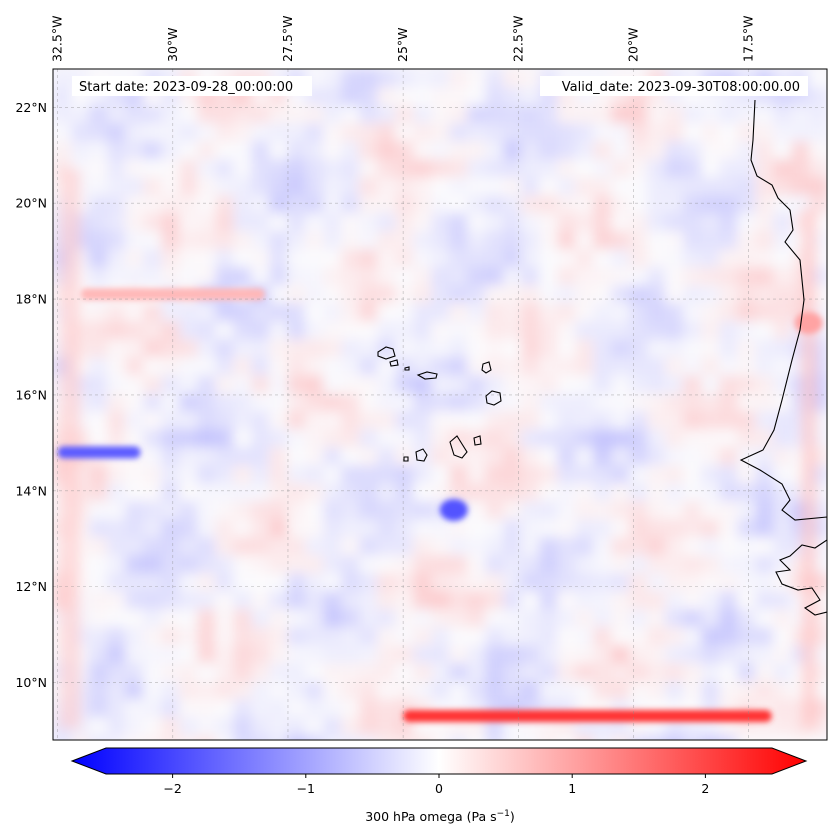  Describe the element at coordinates (681, 87) in the screenshot. I see `valid-date-label: Valid_date: 2023-09-30T08:00:00.00` at that location.